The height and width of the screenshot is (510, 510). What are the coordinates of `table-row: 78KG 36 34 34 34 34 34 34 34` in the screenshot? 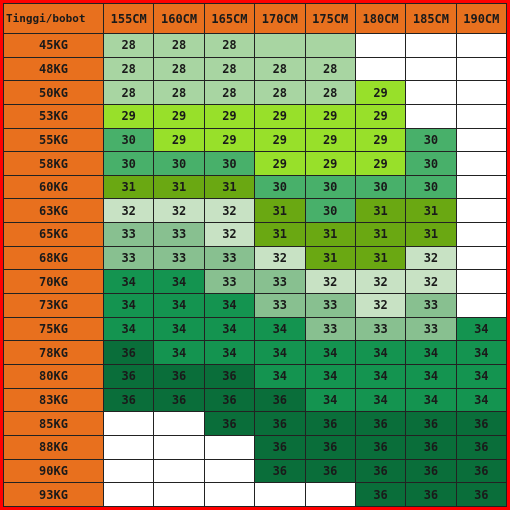 It's located at (255, 352).